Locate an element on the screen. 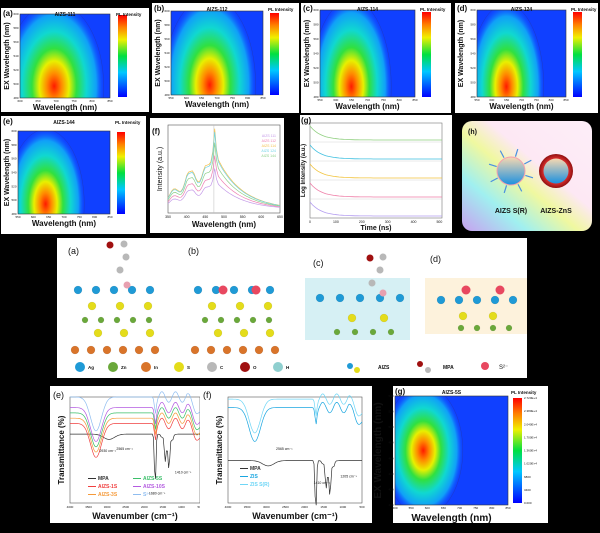 The image size is (600, 533). legend-entry: AIZS 111 is located at coordinates (269, 136).